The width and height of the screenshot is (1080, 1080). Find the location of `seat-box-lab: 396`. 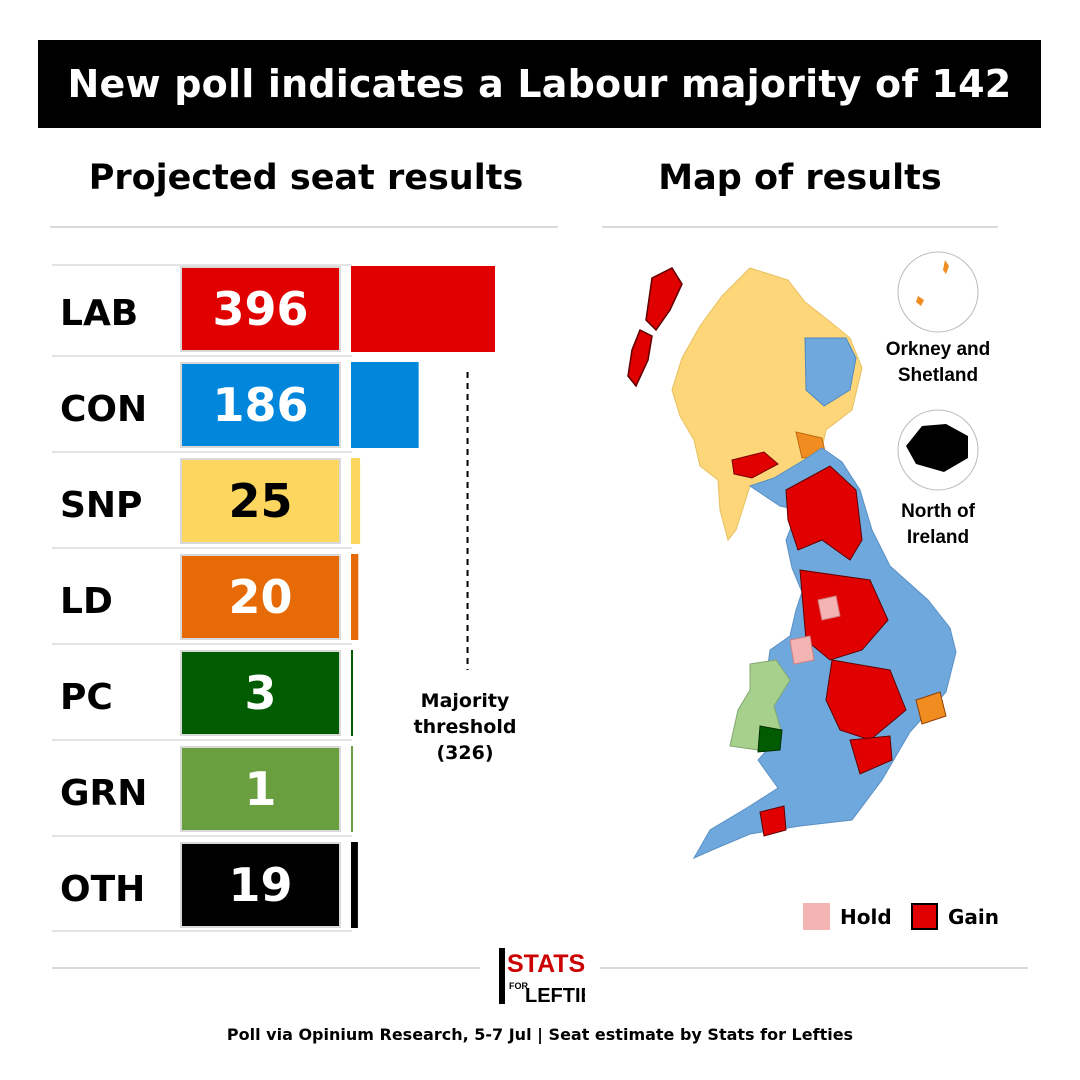

seat-box-lab: 396 is located at coordinates (260, 309).